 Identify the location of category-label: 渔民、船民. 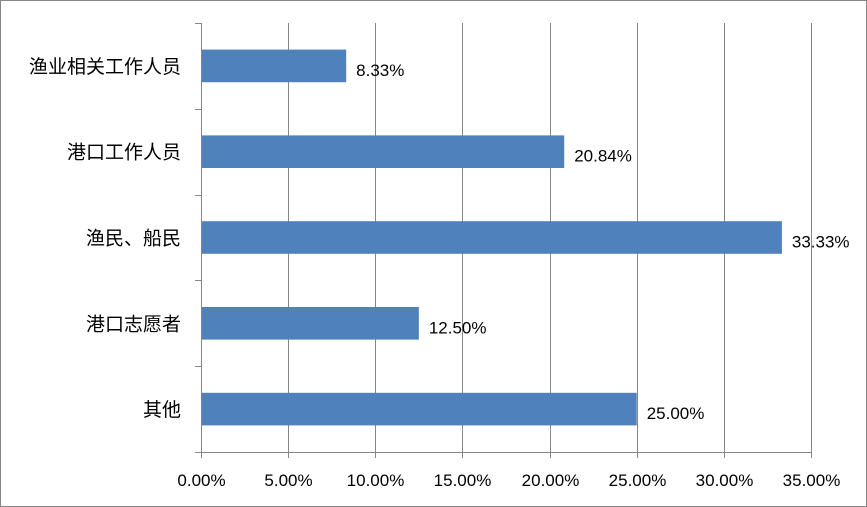
(133, 239).